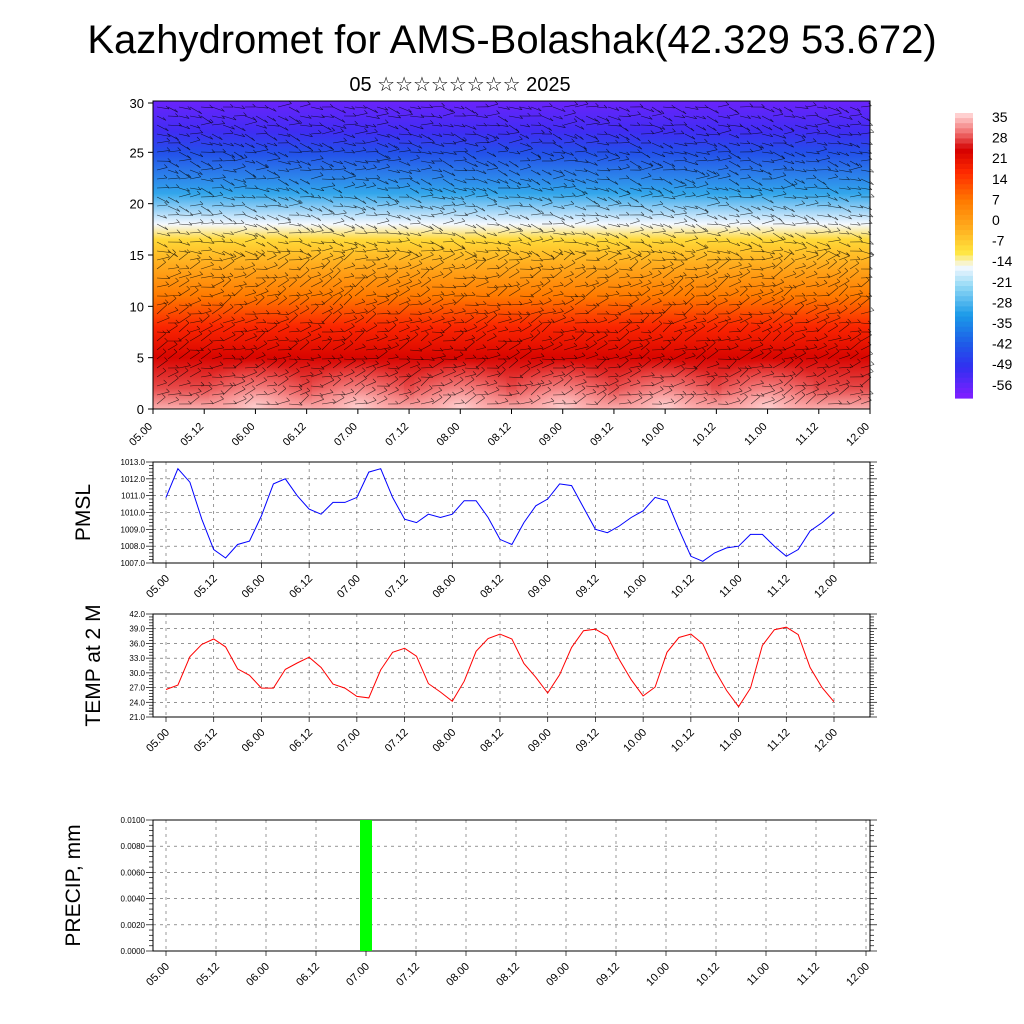 Image resolution: width=1024 pixels, height=1024 pixels. Describe the element at coordinates (1002, 261) in the screenshot. I see `colorbar-label: -14` at that location.